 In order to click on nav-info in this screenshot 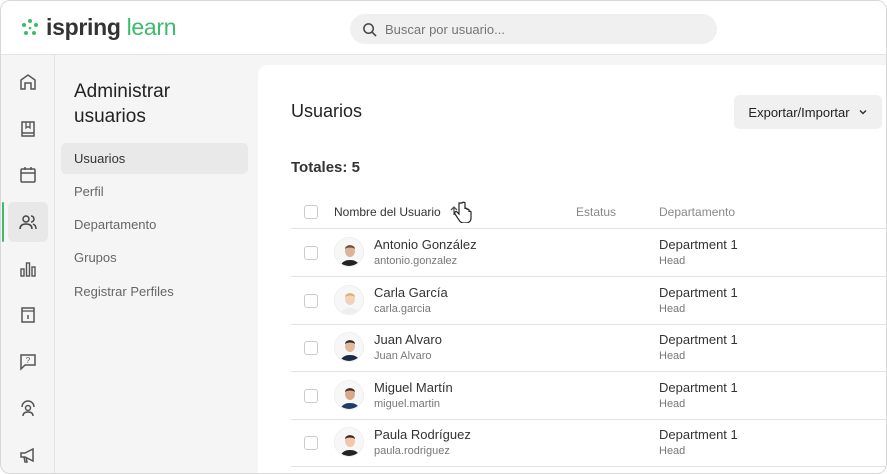, I will do `click(28, 315)`.